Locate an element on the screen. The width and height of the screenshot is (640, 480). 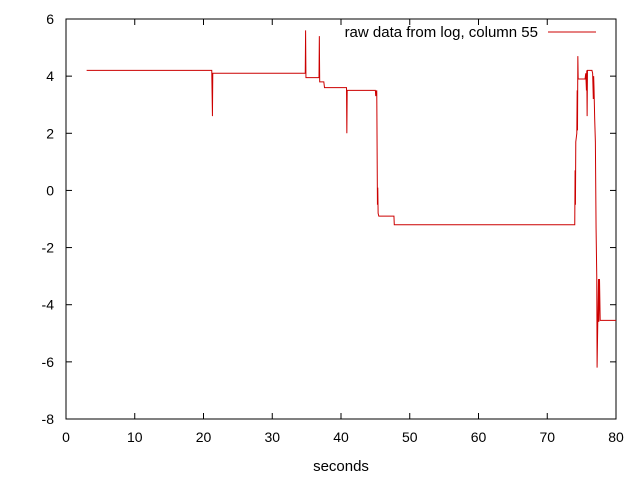
x-tick-label: 0 is located at coordinates (66, 437).